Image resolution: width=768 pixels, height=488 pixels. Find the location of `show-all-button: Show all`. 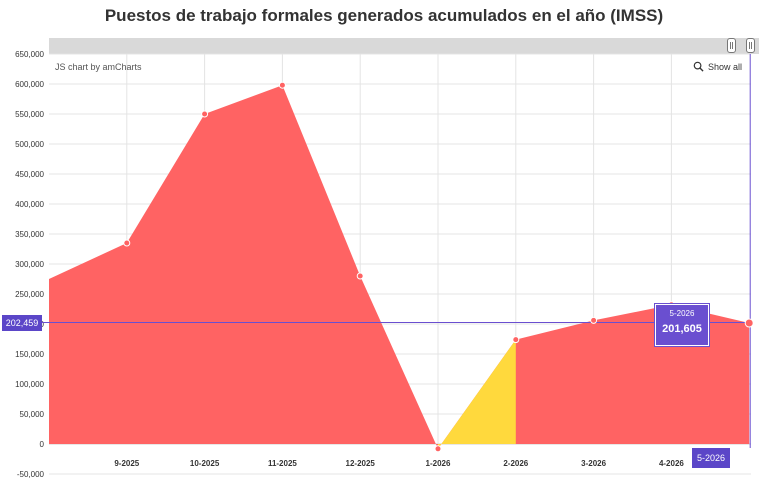

show-all-button: Show all is located at coordinates (717, 66).